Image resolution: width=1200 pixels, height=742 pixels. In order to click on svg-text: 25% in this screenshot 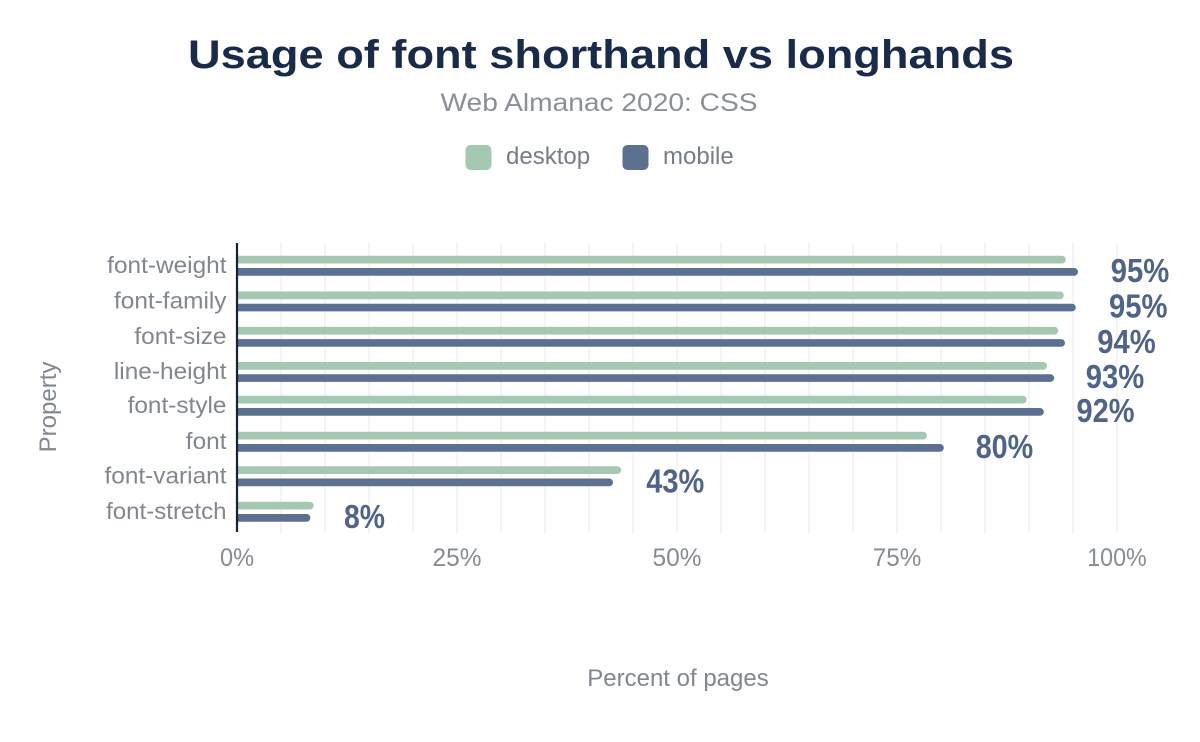, I will do `click(457, 558)`.